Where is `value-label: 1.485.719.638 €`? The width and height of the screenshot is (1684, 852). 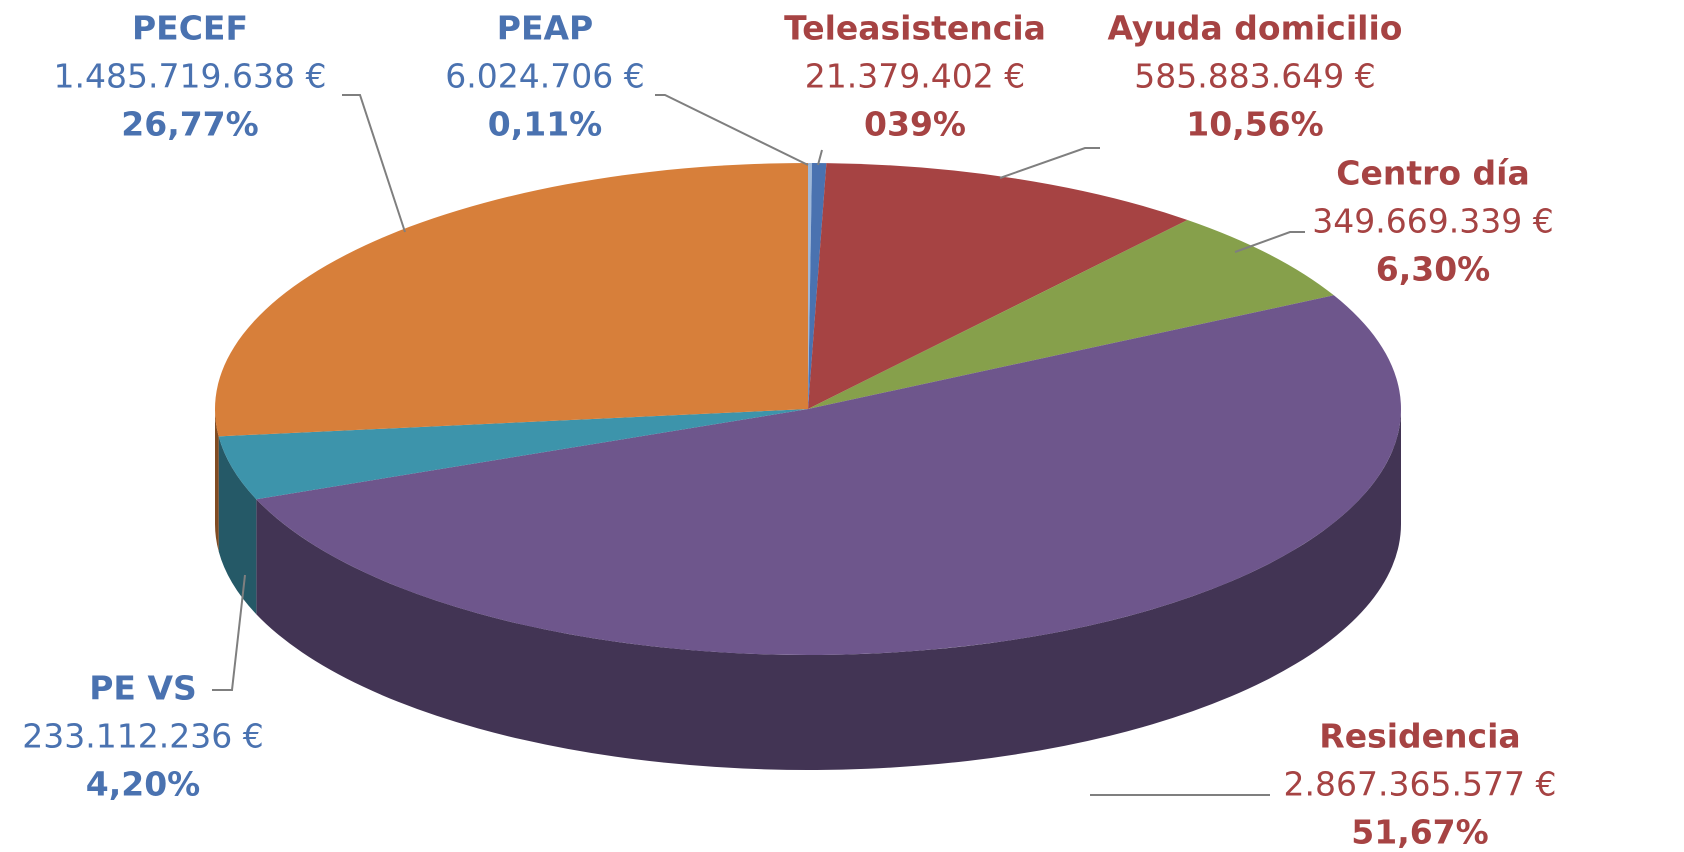 value-label: 1.485.719.638 € is located at coordinates (190, 76).